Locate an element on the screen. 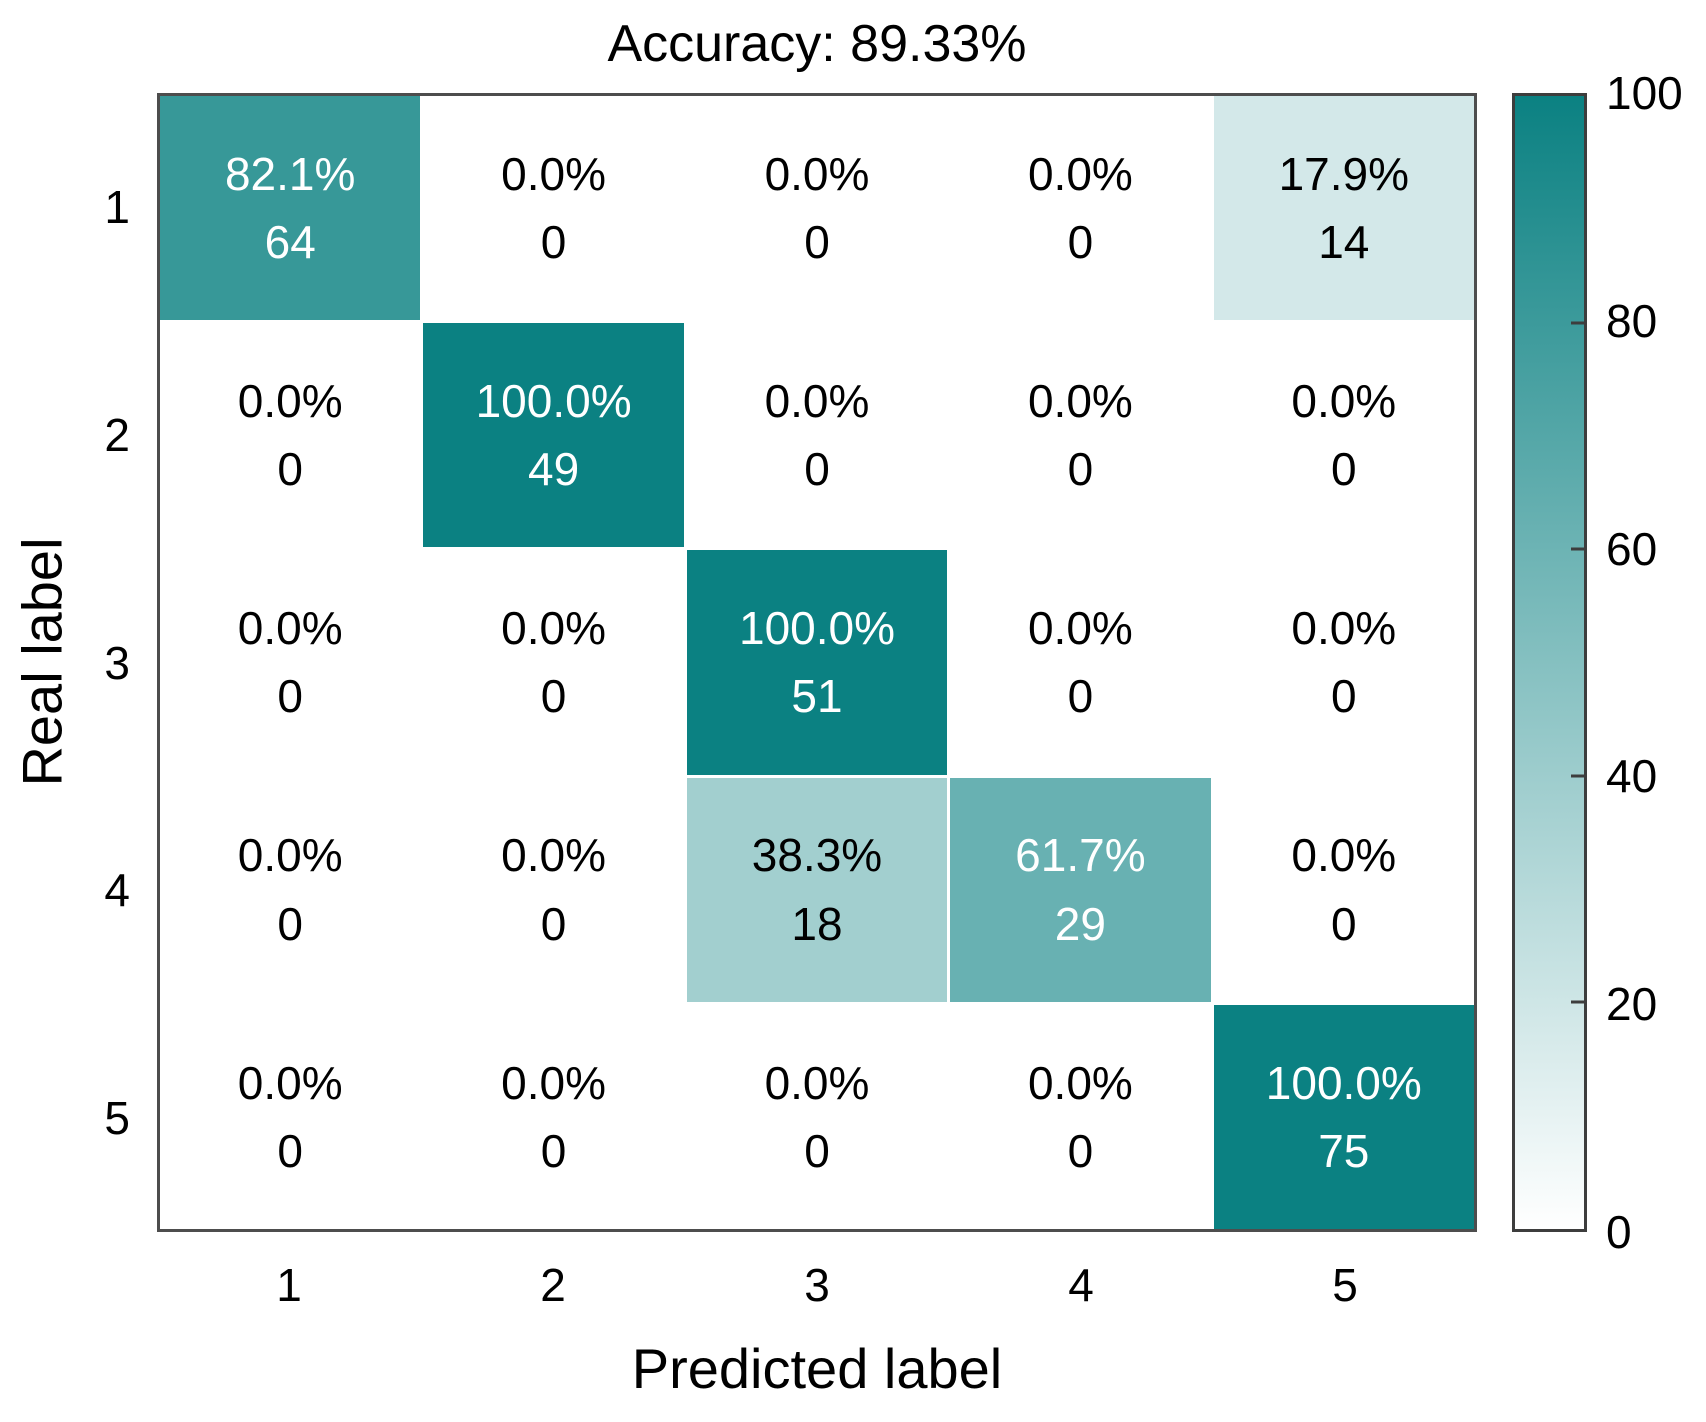  y-tick-label: 1 is located at coordinates (117, 206).